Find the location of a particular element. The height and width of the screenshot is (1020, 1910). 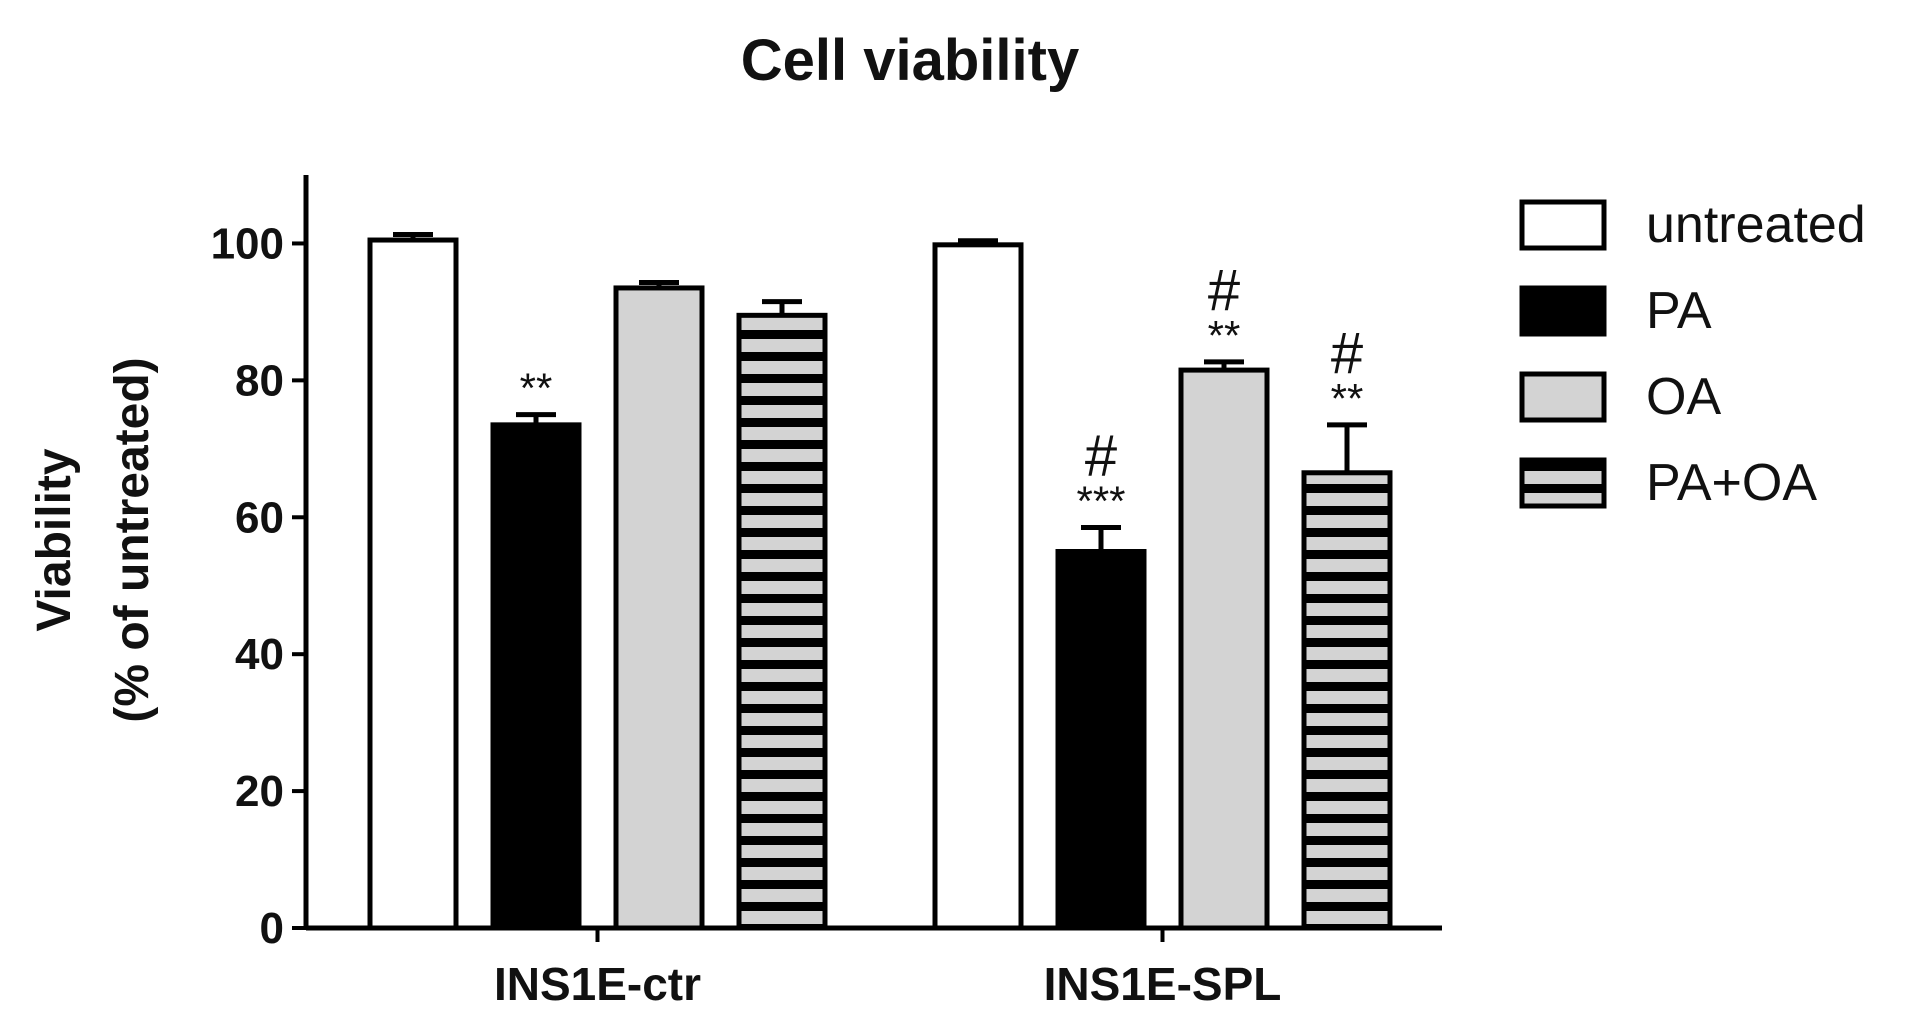

chart-title: Cell viability is located at coordinates (910, 60).